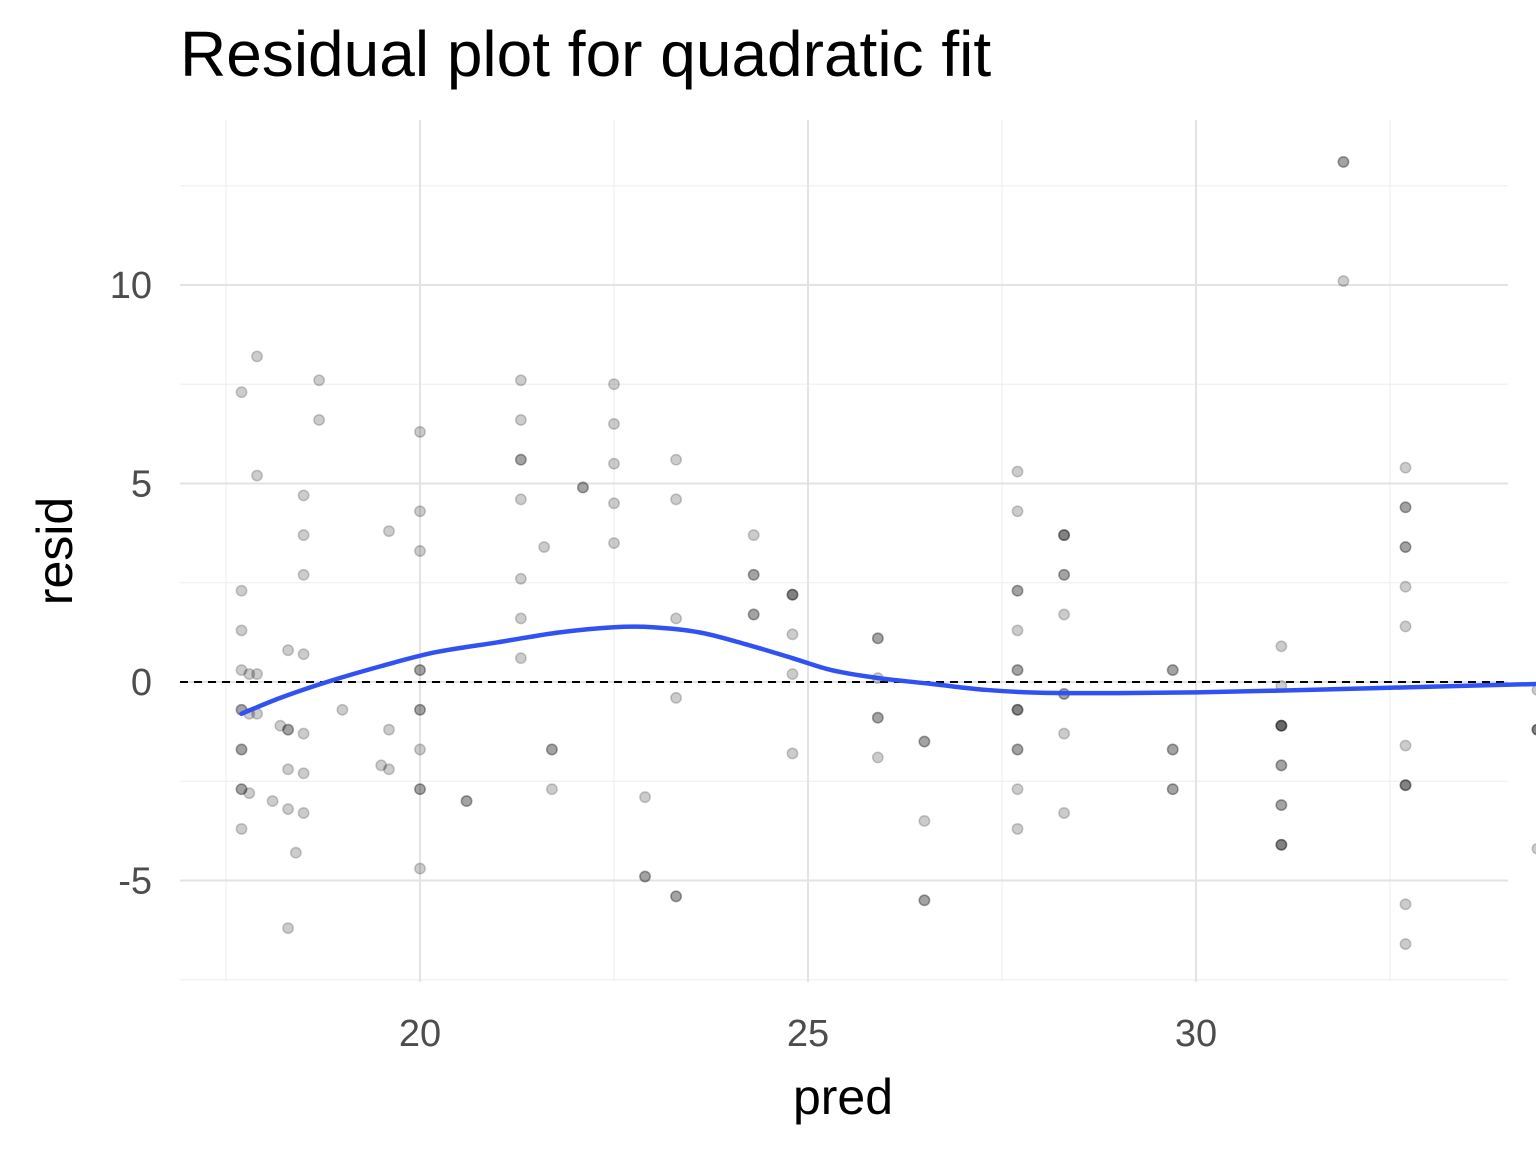 The width and height of the screenshot is (1536, 1157). I want to click on y-tick-label: 5, so click(141, 485).